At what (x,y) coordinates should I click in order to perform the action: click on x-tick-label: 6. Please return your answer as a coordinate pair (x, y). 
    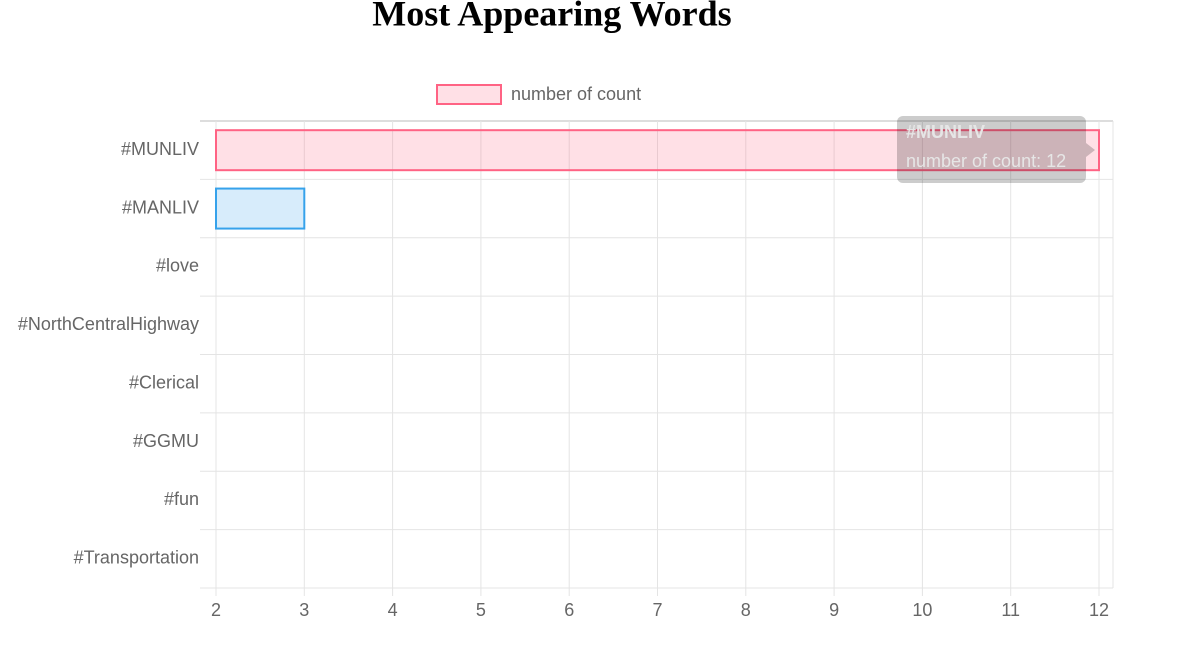
    Looking at the image, I should click on (569, 610).